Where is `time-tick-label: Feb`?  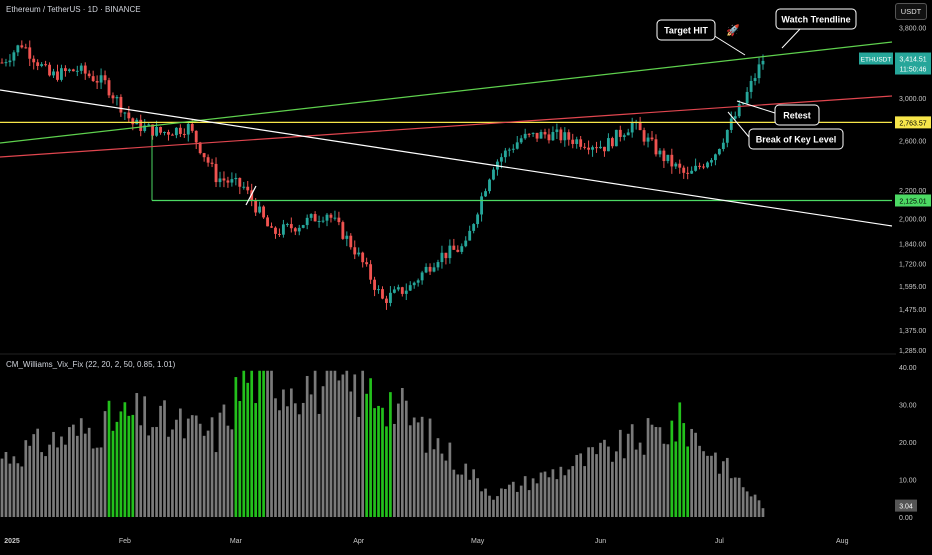 time-tick-label: Feb is located at coordinates (125, 541).